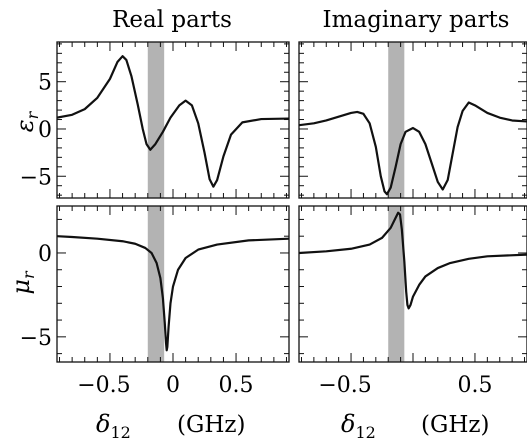 This screenshot has height=443, width=527. Describe the element at coordinates (348, 424) in the screenshot. I see `xlabel-right-symbol: δ` at that location.